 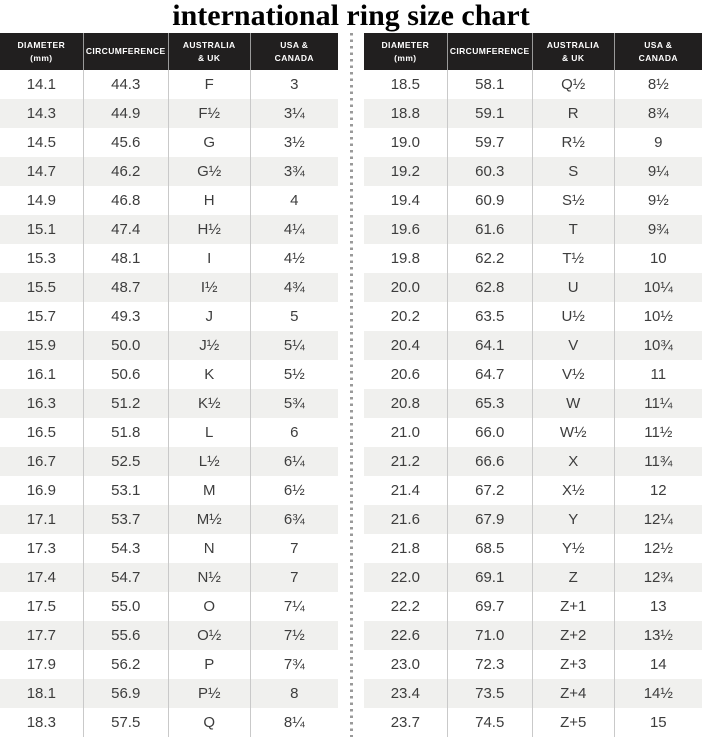 I want to click on cell-usa-canada: 6½, so click(x=293, y=490).